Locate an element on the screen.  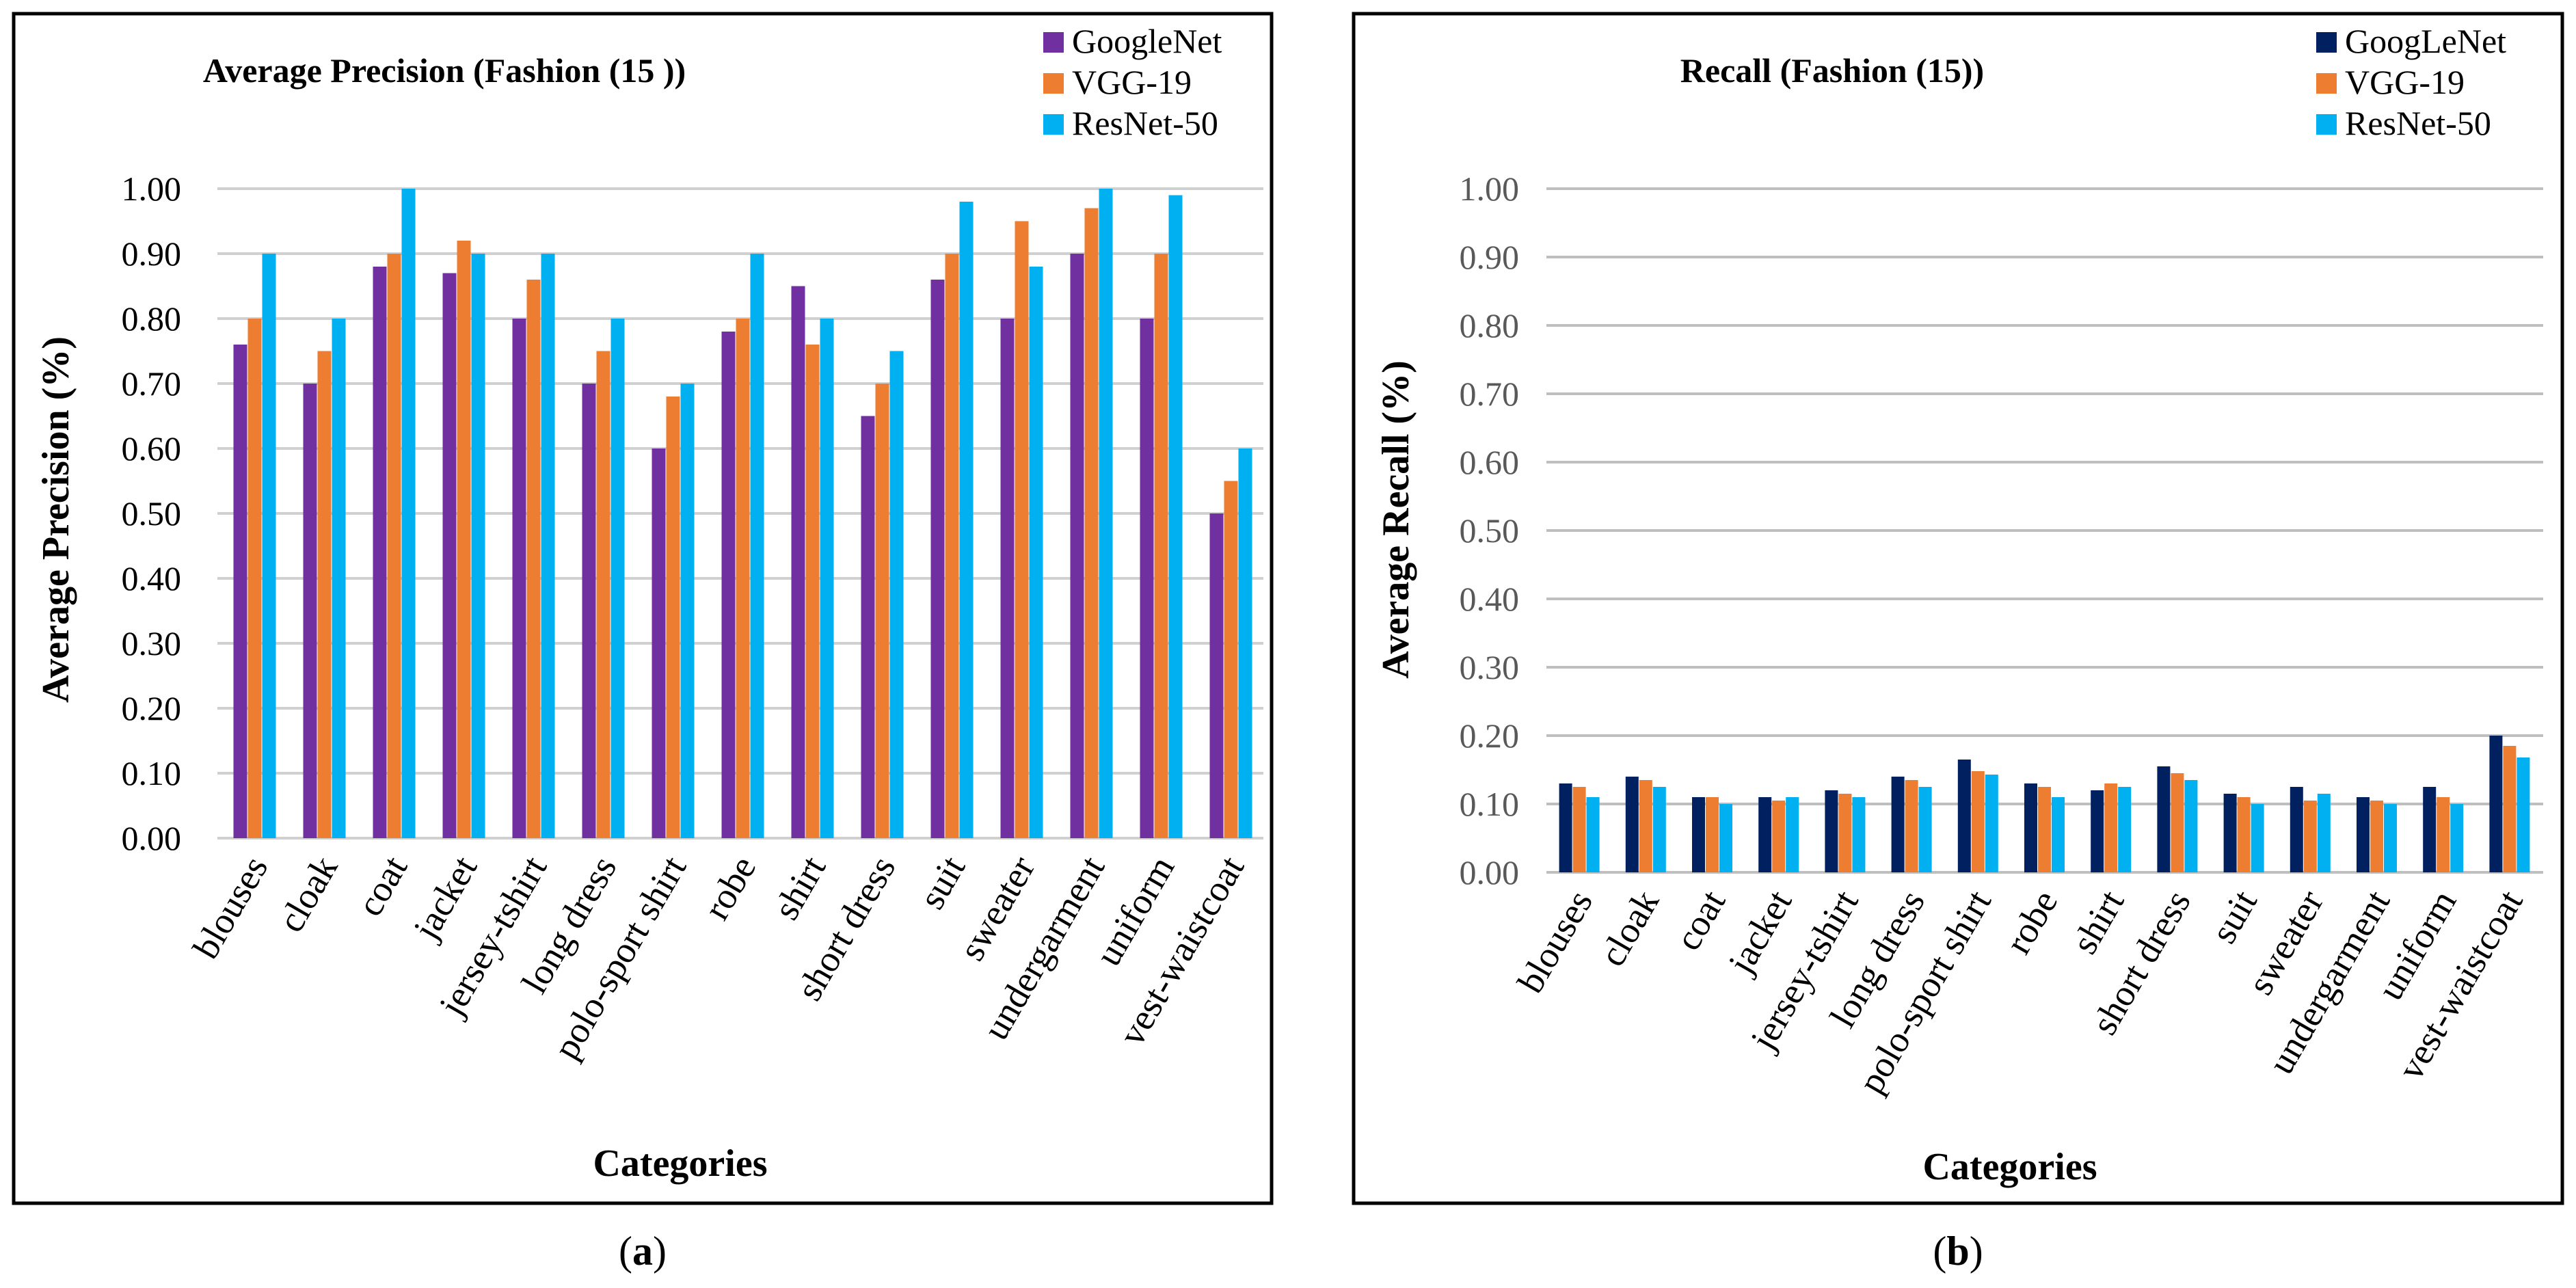
bar-googlenet-vest-waistcoat is located at coordinates (1216, 675).